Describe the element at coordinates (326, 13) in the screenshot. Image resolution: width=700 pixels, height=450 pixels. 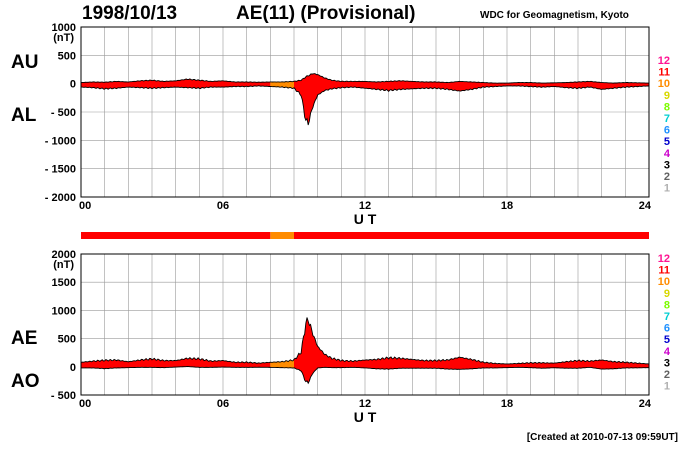
I see `index-title: AE(11) (Provisional)` at that location.